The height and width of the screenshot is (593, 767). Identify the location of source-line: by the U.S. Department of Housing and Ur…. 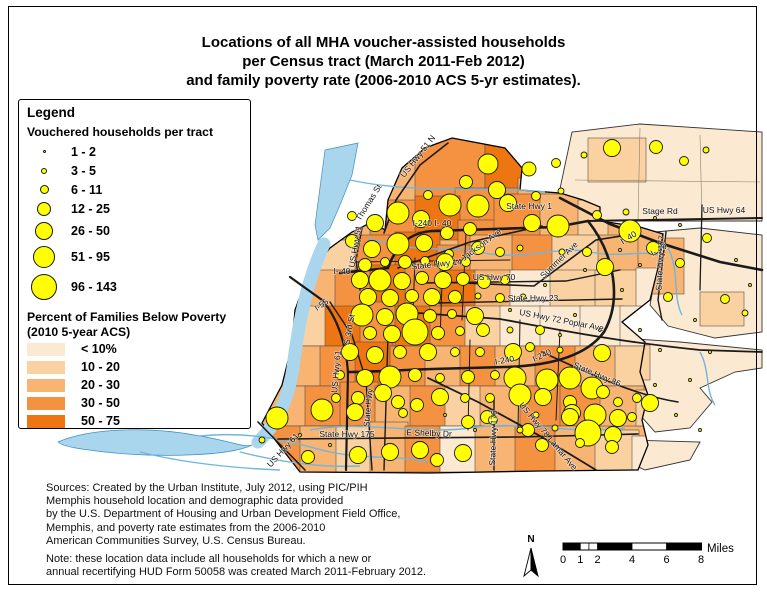
(223, 514).